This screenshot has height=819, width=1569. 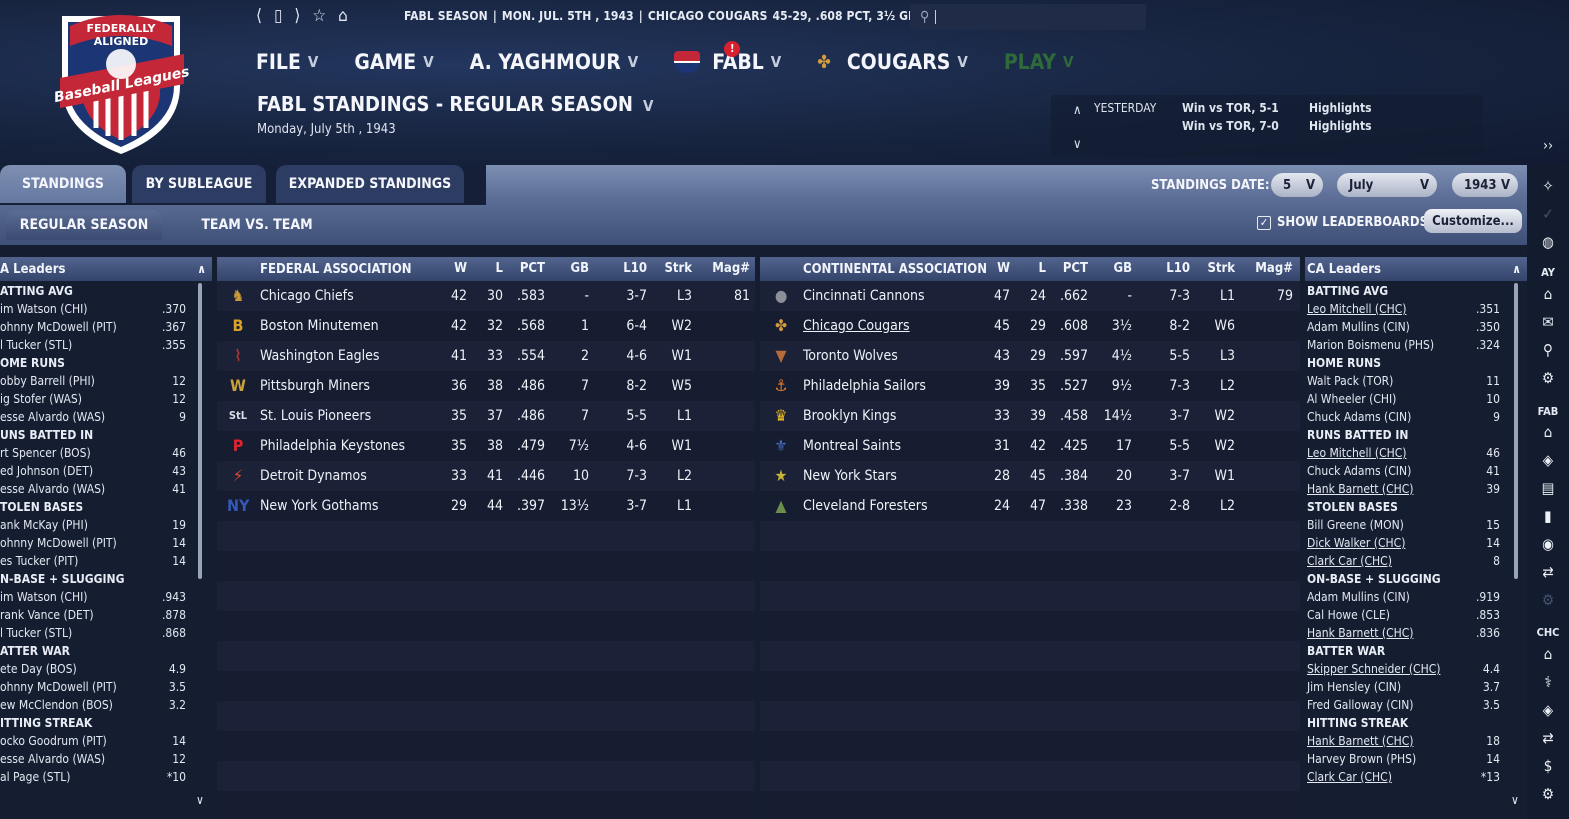 What do you see at coordinates (1077, 110) in the screenshot?
I see `chevron-up-icon: ∧` at bounding box center [1077, 110].